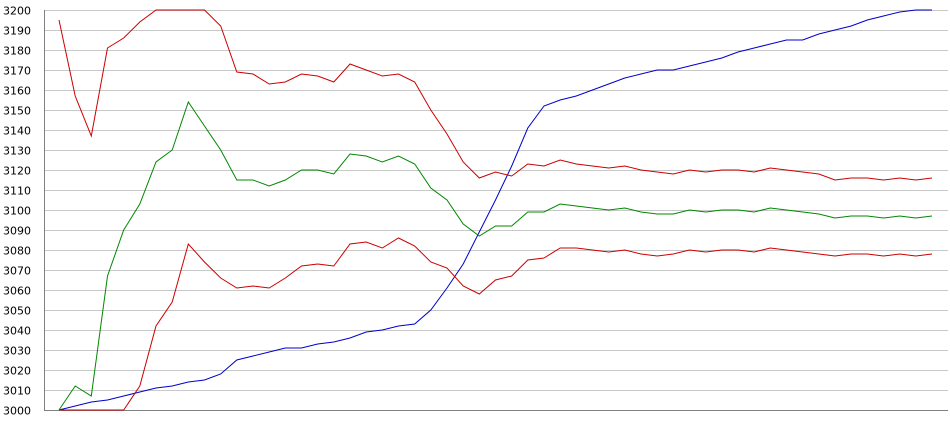 Image resolution: width=950 pixels, height=440 pixels. Describe the element at coordinates (17, 11) in the screenshot. I see `y-tick-label-3200: 3200` at that location.